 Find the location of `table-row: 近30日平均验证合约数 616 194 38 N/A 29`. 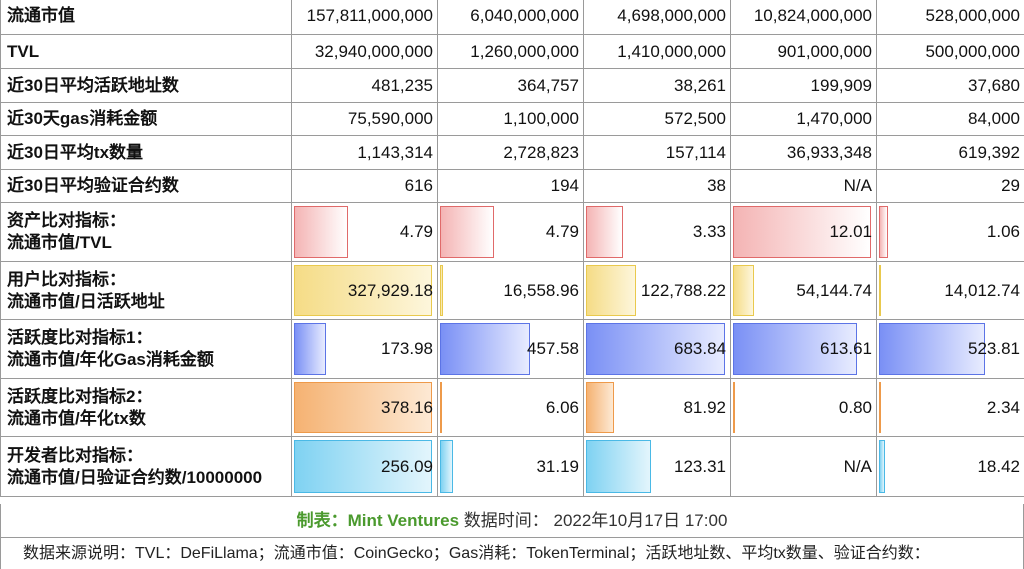

table-row: 近30日平均验证合约数 616 194 38 N/A 29 is located at coordinates (512, 186).